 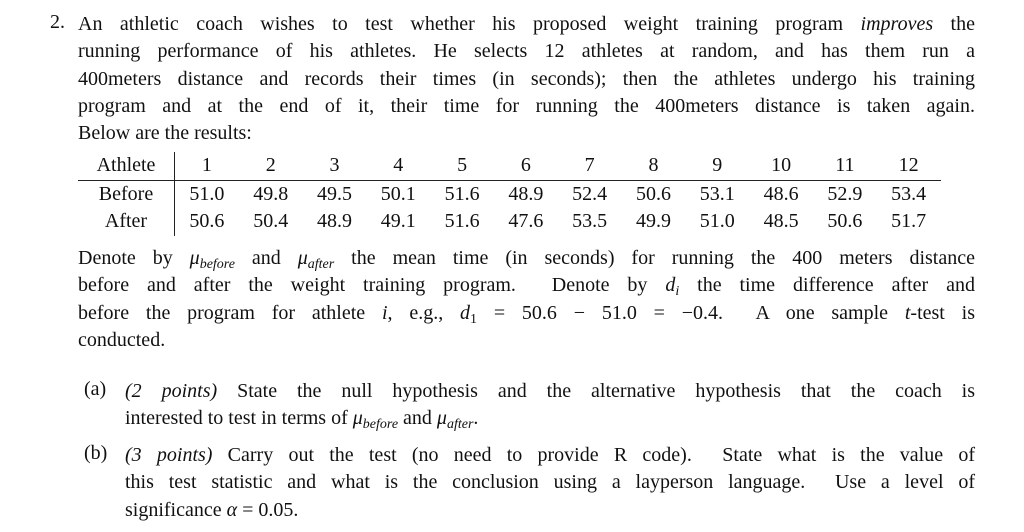 What do you see at coordinates (398, 221) in the screenshot?
I see `cell: 49.1` at bounding box center [398, 221].